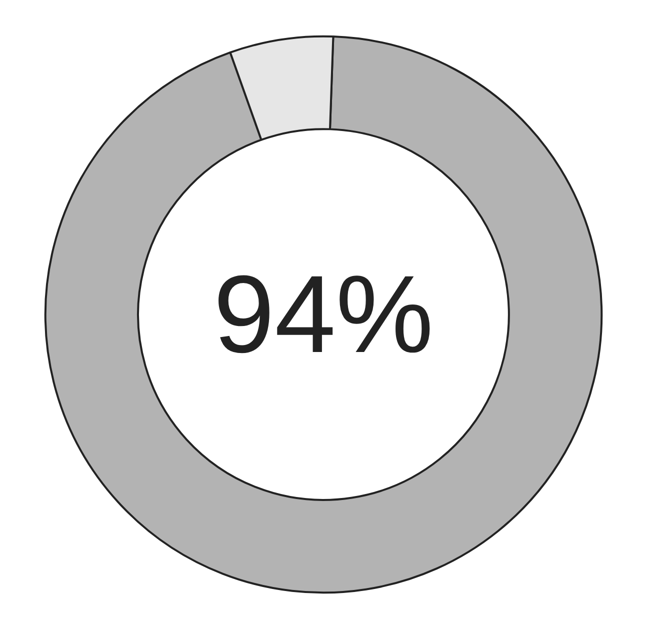  I want to click on text: 94%, so click(323, 314).